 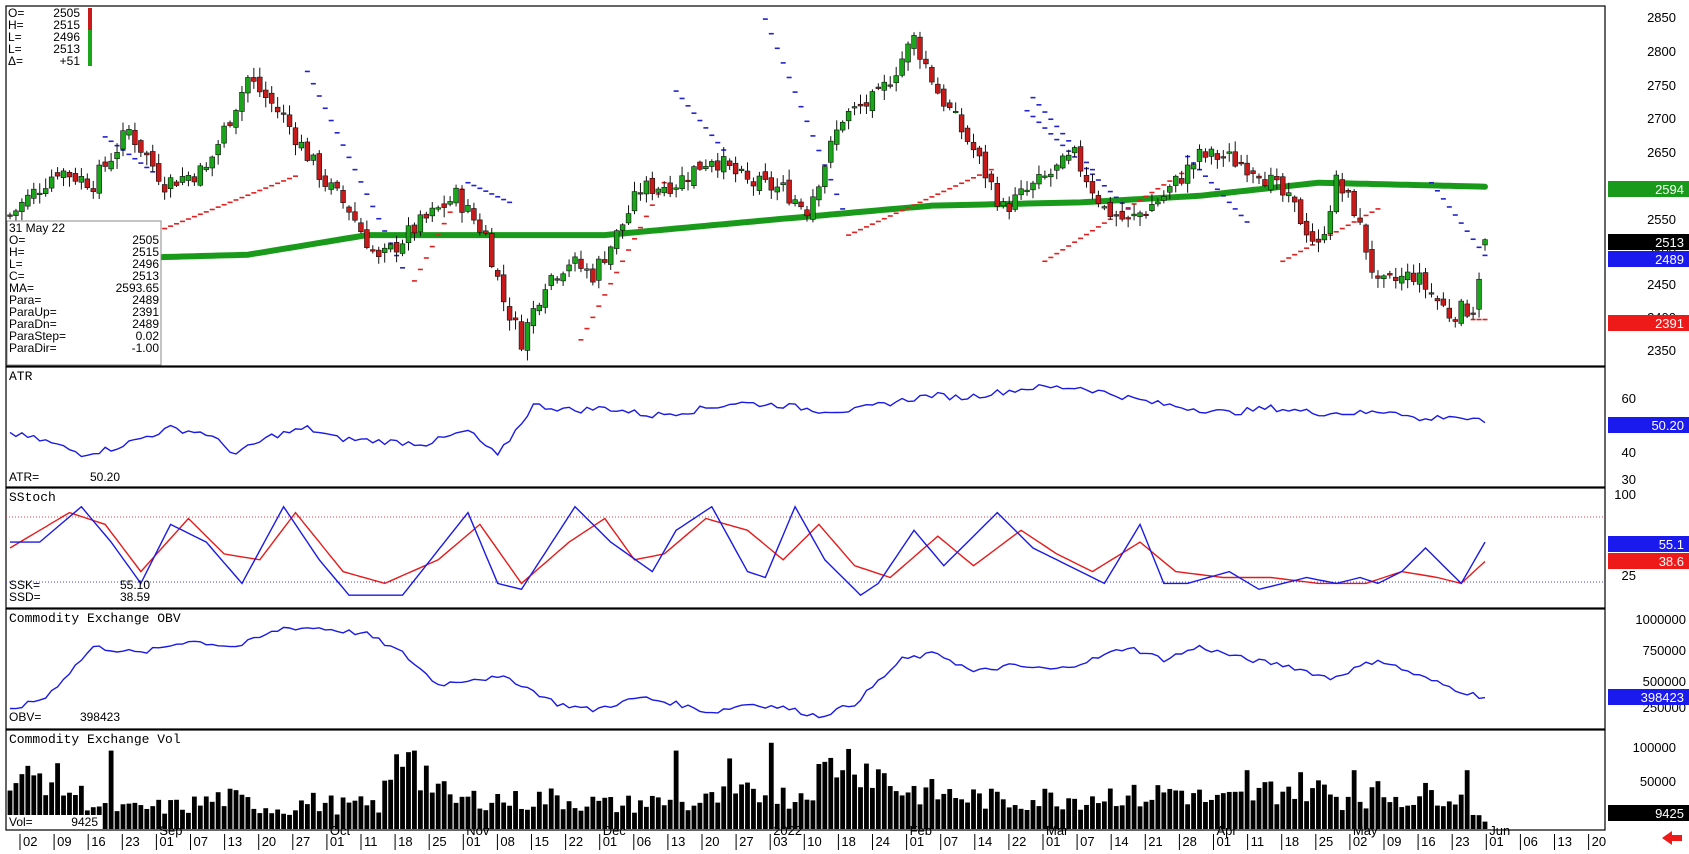 What do you see at coordinates (814, 841) in the screenshot?
I see `date-tick-label: 10` at bounding box center [814, 841].